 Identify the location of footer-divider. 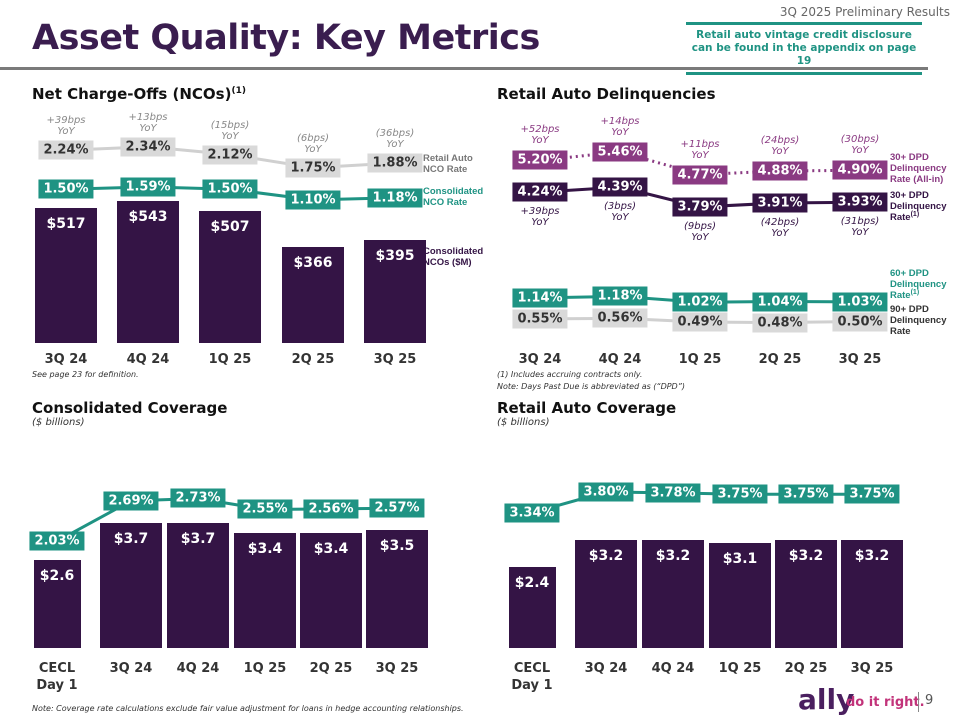
(918, 702).